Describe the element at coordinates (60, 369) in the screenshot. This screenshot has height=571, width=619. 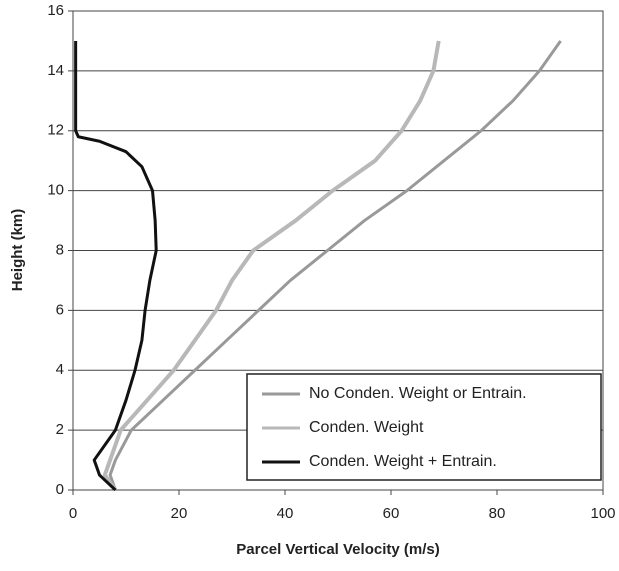
I see `y-tick-label: 4` at that location.